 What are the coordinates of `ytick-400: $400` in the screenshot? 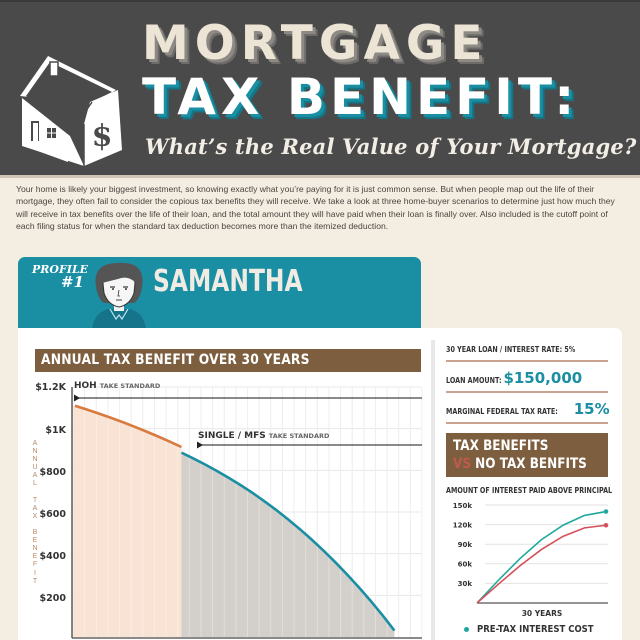 It's located at (53, 556).